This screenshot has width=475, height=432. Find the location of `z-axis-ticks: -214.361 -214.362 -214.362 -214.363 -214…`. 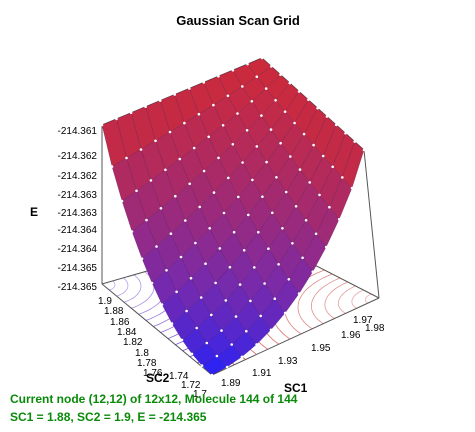

z-axis-ticks: -214.361 -214.362 -214.362 -214.363 -214… is located at coordinates (78, 209).